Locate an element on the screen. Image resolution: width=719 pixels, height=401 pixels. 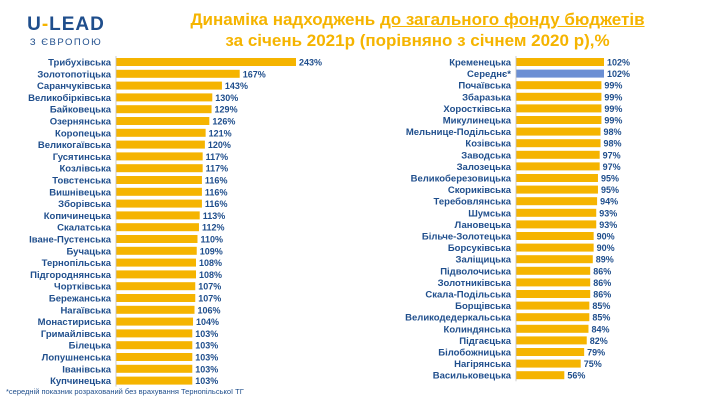
logo-main: U-LEAD is located at coordinates (66, 25).